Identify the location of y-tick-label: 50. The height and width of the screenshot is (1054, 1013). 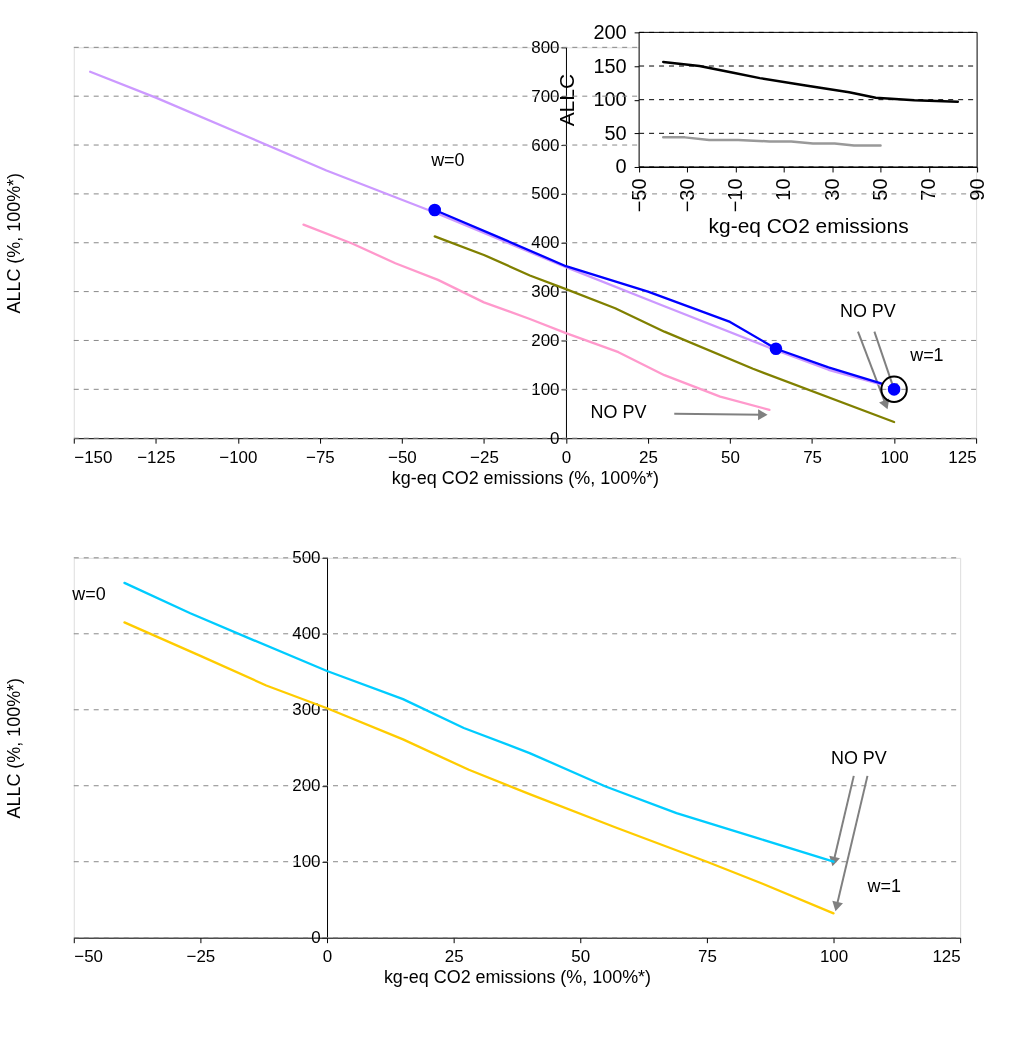
(615, 132).